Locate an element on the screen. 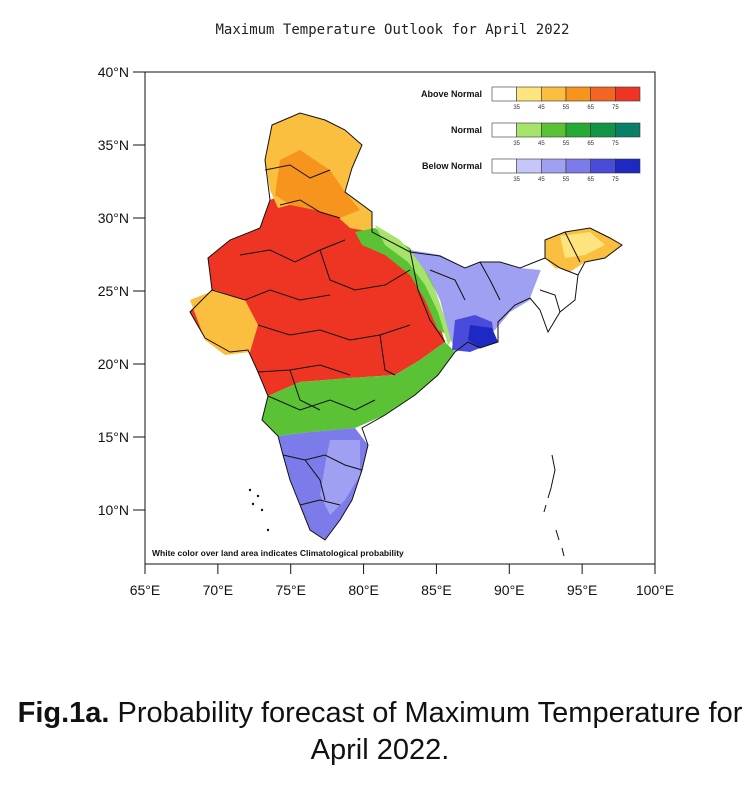  region-normal is located at coordinates (358, 389).